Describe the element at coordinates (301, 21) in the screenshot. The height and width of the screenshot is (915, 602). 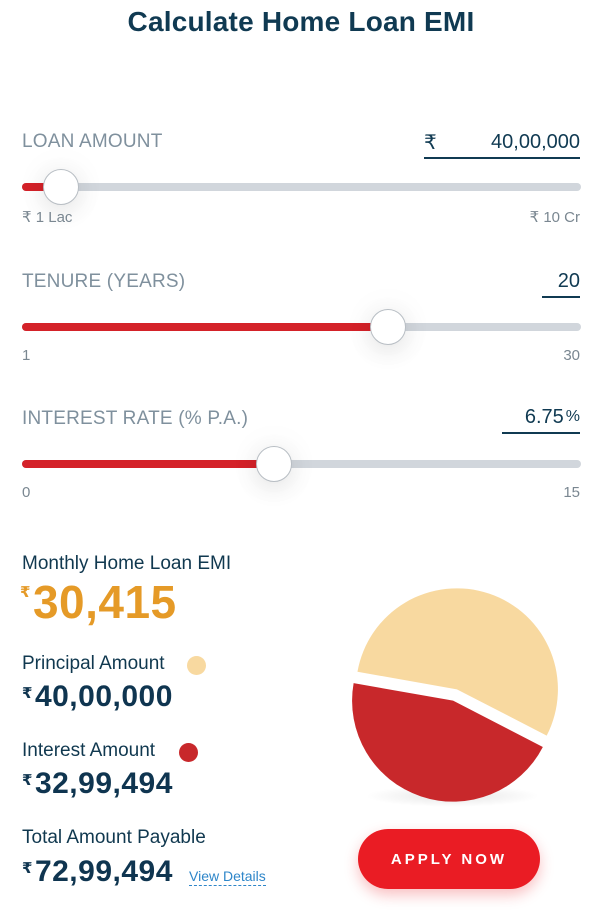
I see `page-title: Calculate Home Loan EMI` at that location.